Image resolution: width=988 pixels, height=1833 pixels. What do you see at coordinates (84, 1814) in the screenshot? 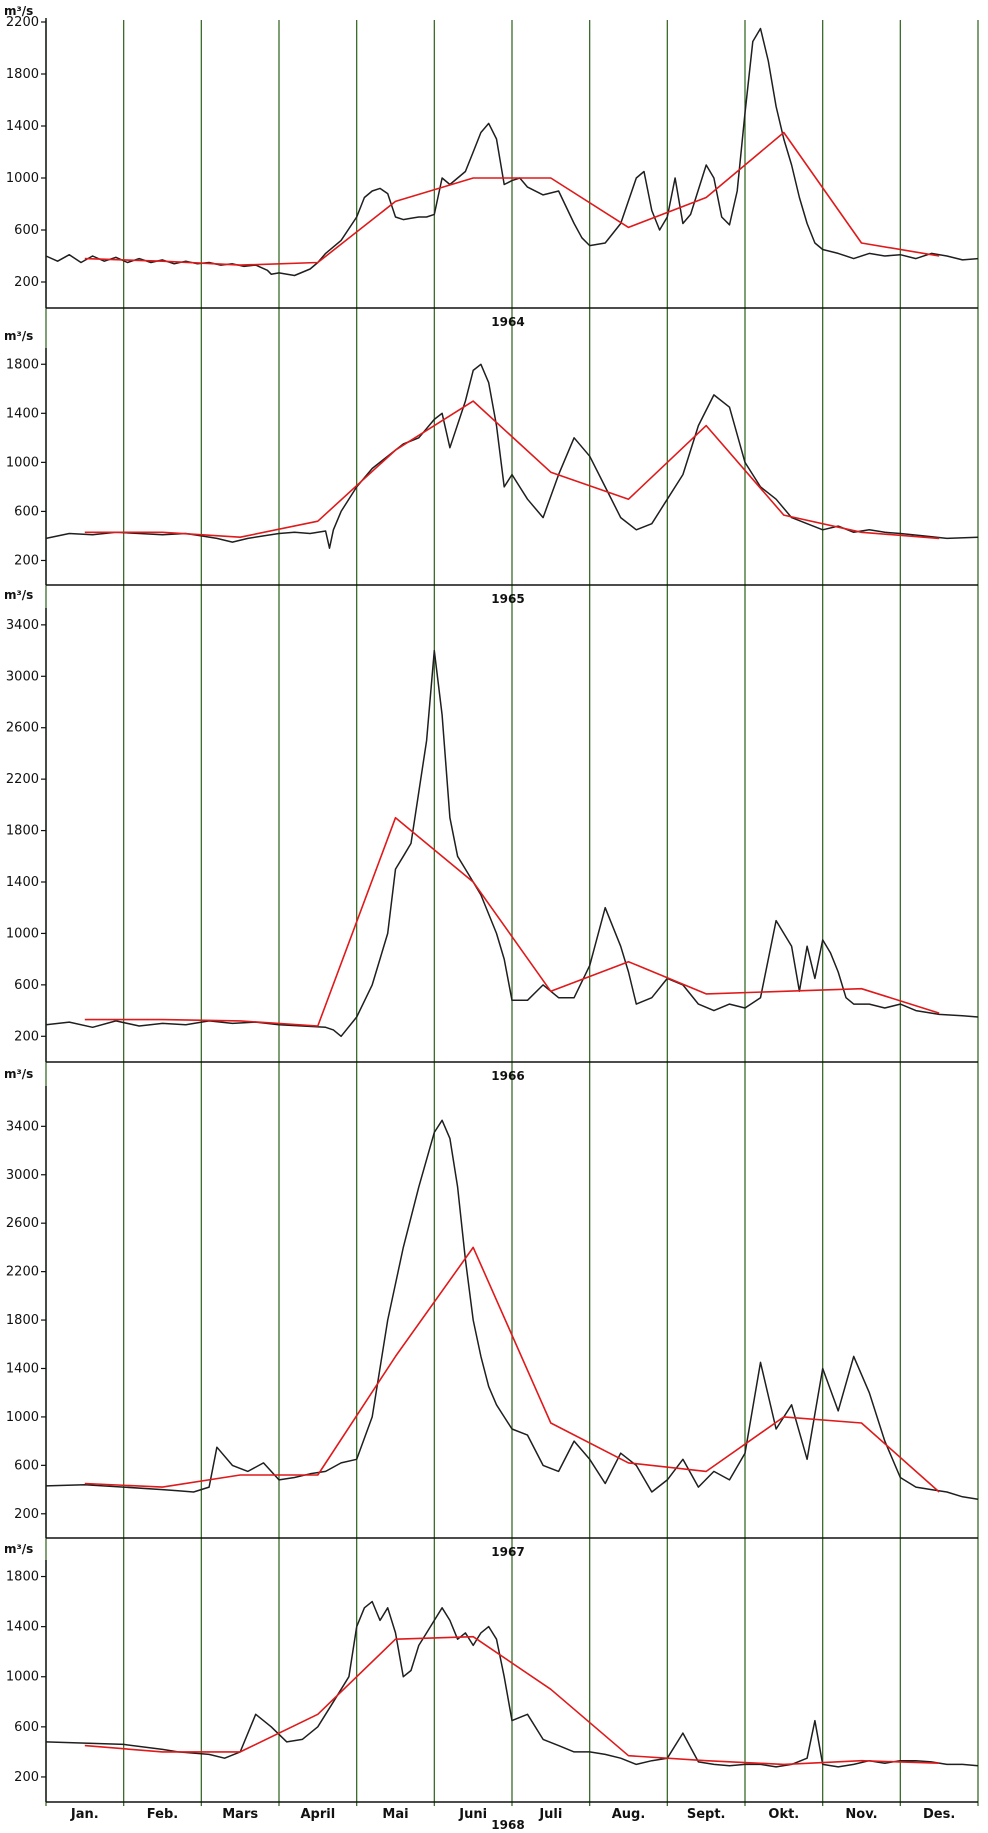
I see `month-label: Jan.` at bounding box center [84, 1814].